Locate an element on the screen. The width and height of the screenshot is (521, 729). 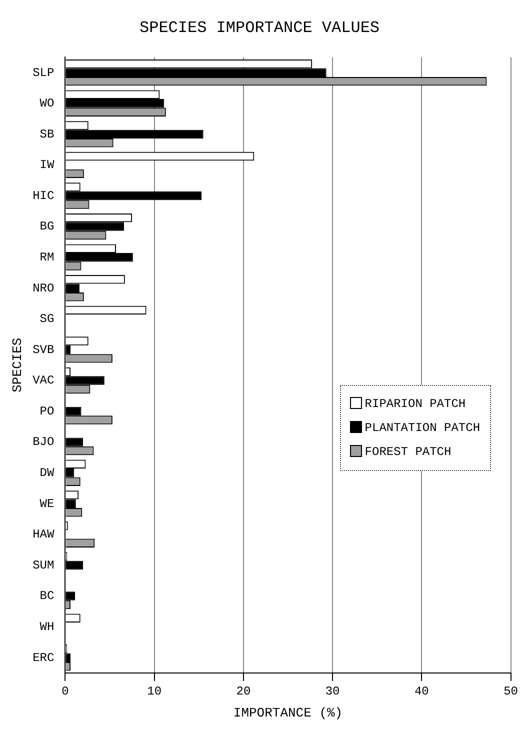
y-tick-label: PO is located at coordinates (47, 411).